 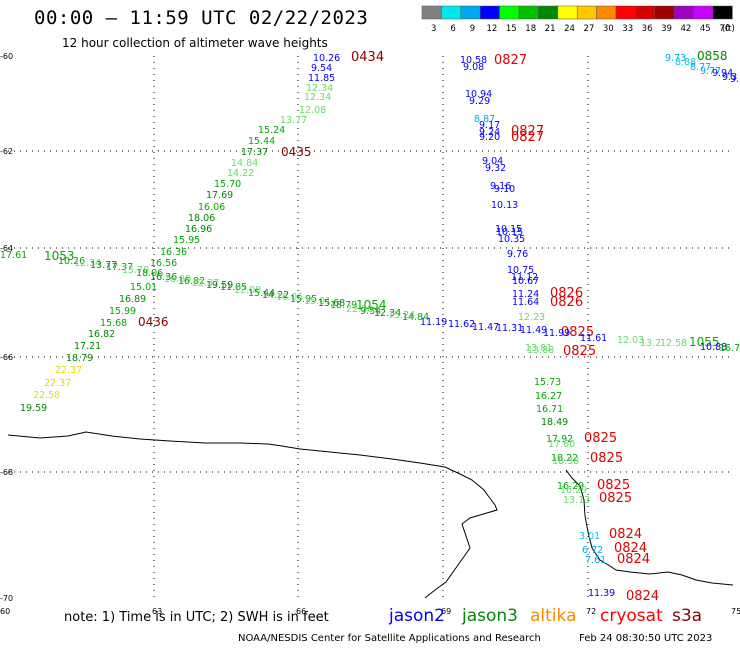 What do you see at coordinates (157, 611) in the screenshot?
I see `longitude-label: 63` at bounding box center [157, 611].